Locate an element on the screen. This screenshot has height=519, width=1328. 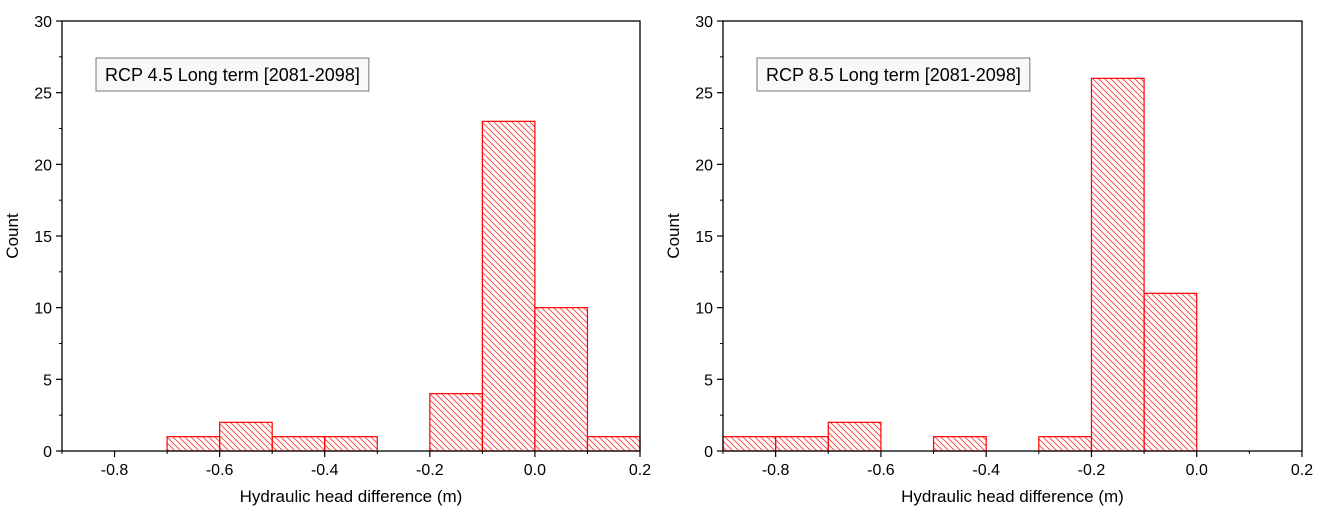
annotation-text: RCP 4.5 Long term [2081-2098] is located at coordinates (232, 75).